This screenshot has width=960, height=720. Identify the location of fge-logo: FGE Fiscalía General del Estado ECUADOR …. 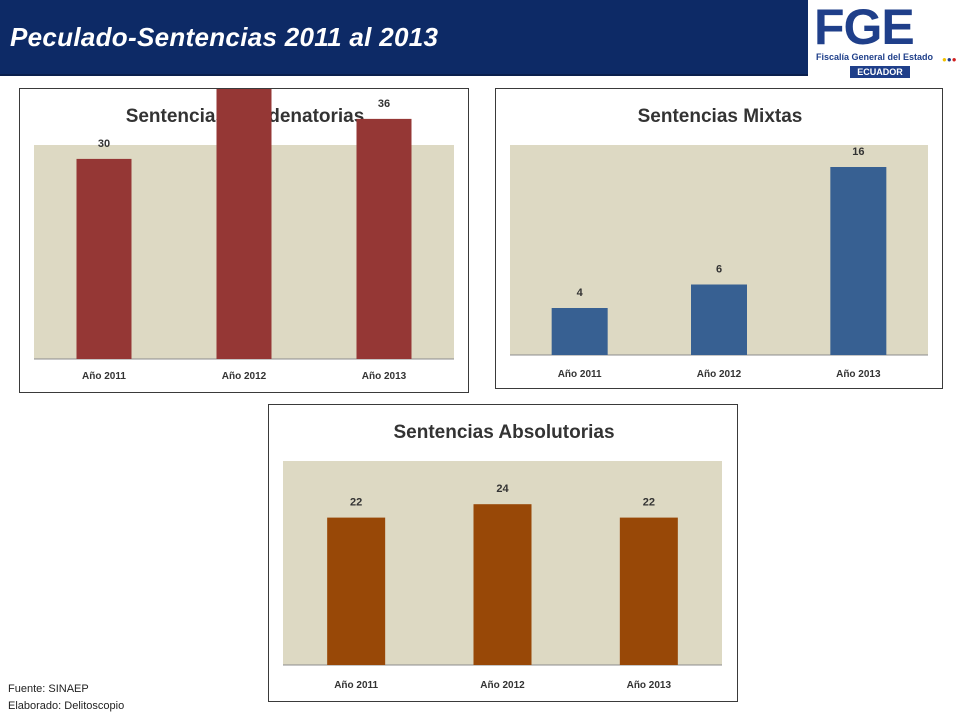
(884, 40).